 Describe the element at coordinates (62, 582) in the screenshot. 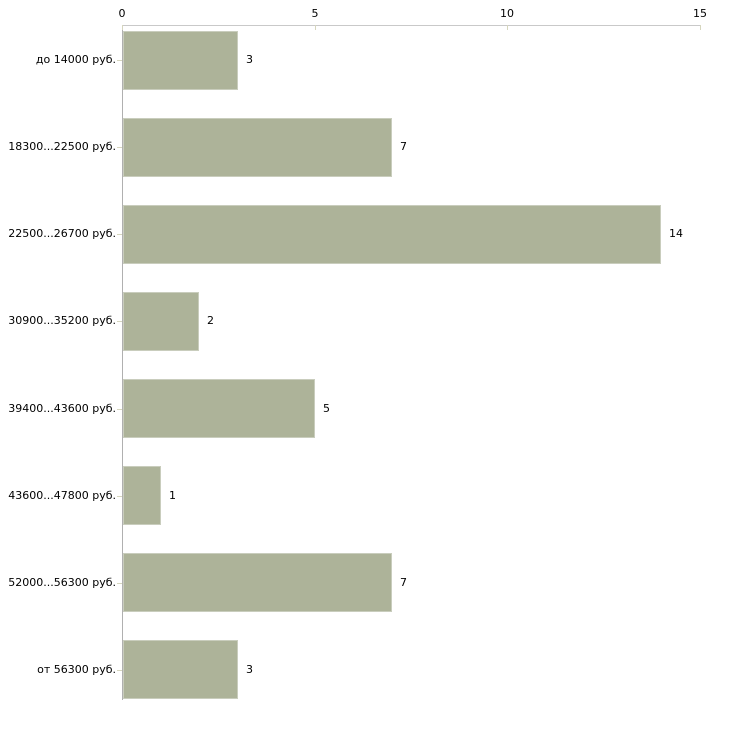

I see `category-label: 52000...56300 руб.` at that location.